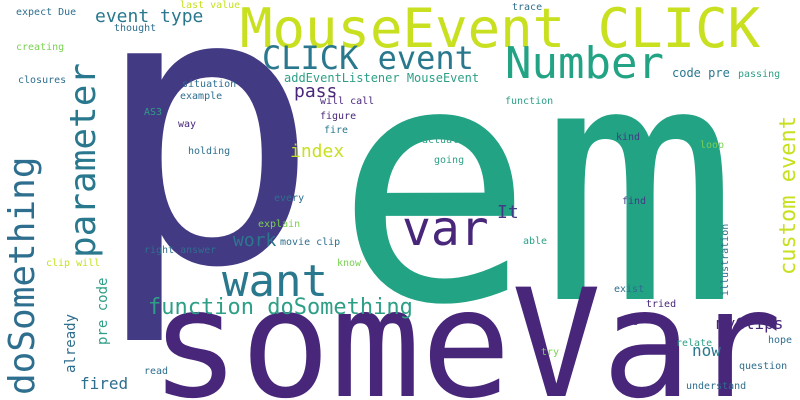 The image size is (800, 400). I want to click on word-parameter: parameter, so click(83, 160).